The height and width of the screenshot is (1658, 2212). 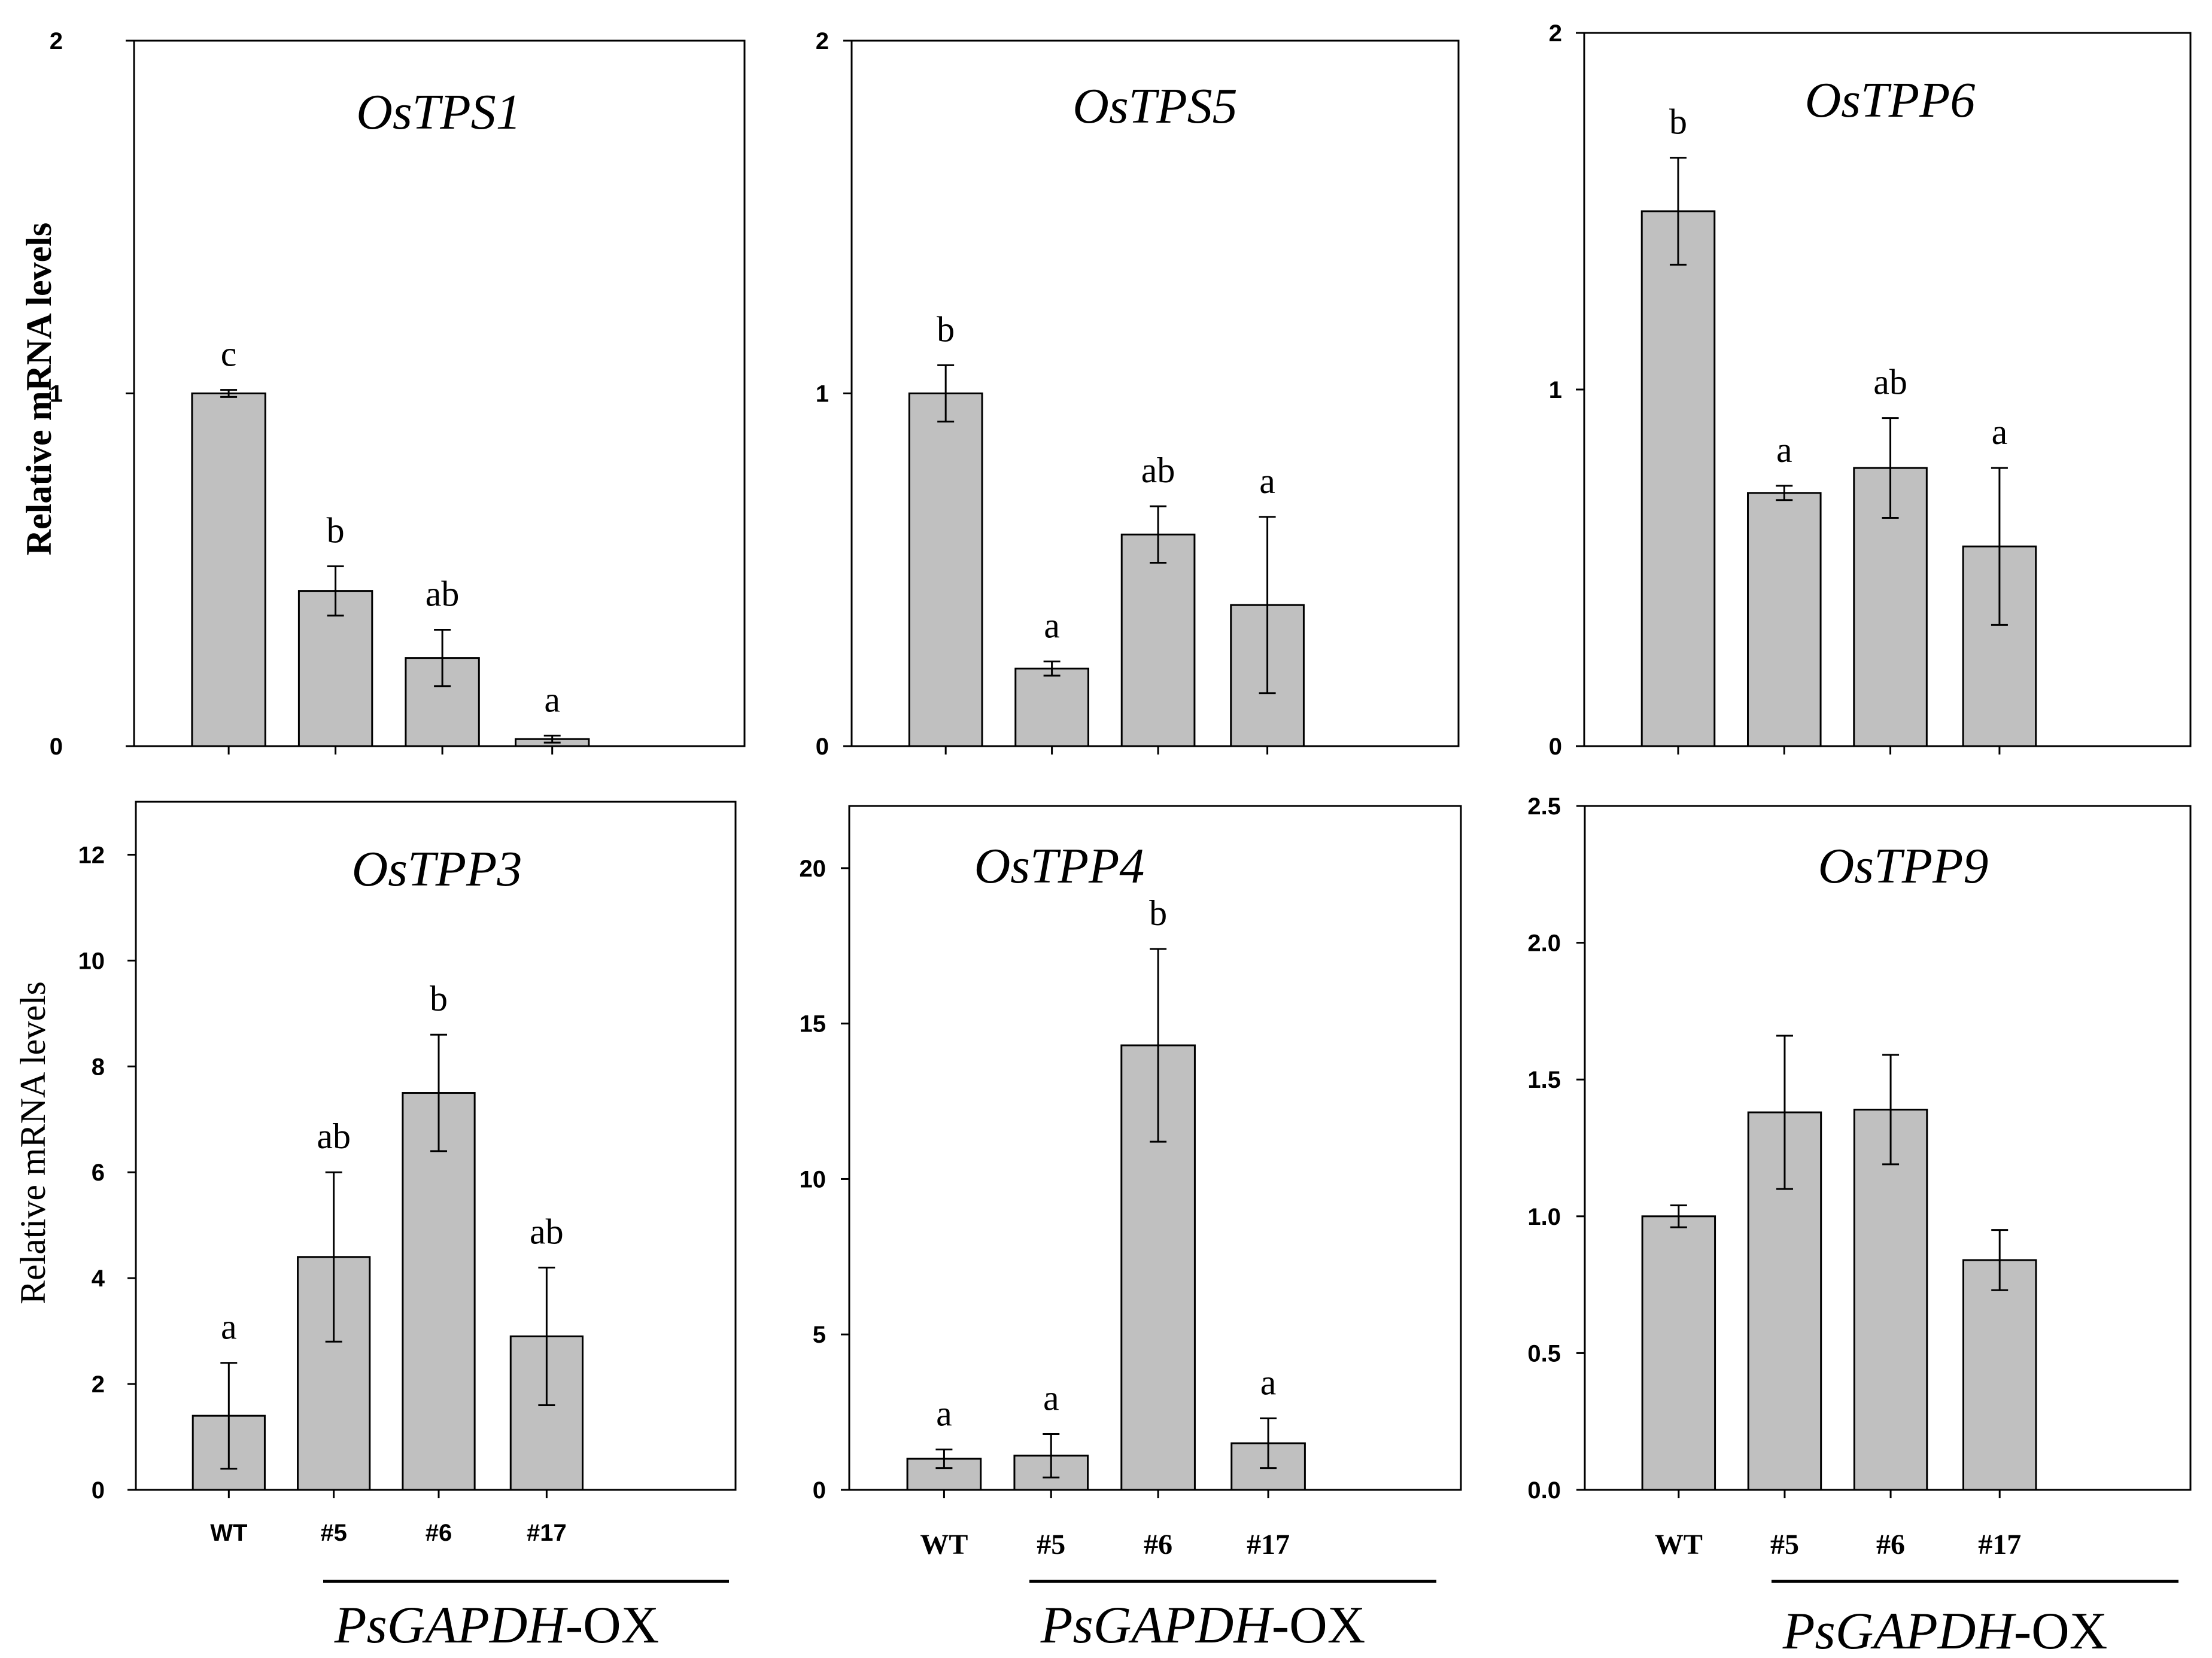 I want to click on significance-label: c, so click(x=229, y=354).